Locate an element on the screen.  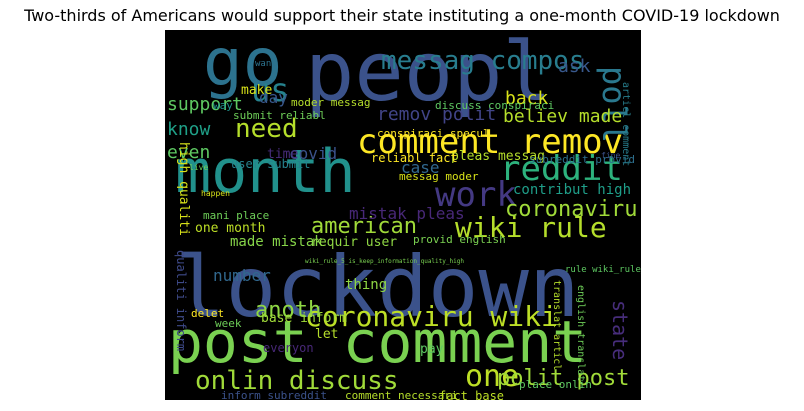
cloud-word: inform subreddit is located at coordinates (274, 394).